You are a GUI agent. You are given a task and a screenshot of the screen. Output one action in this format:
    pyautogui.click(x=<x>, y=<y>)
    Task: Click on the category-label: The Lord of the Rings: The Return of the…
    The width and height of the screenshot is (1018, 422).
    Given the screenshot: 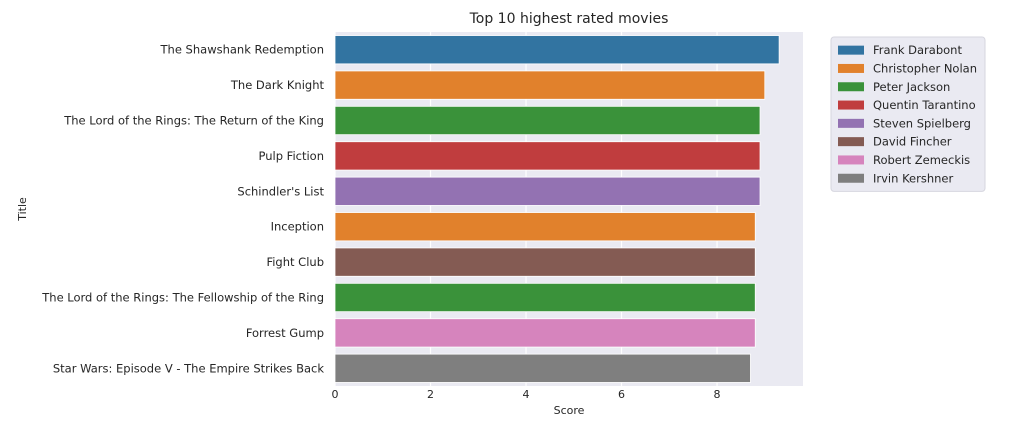 What is the action you would take?
    pyautogui.click(x=193, y=121)
    